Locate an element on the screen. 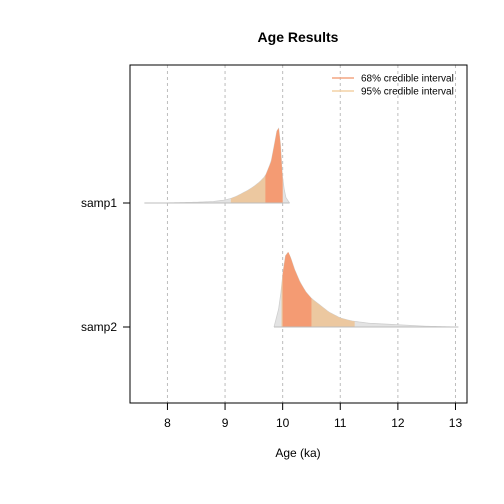 The height and width of the screenshot is (504, 504). samp2-68-interval is located at coordinates (297, 289).